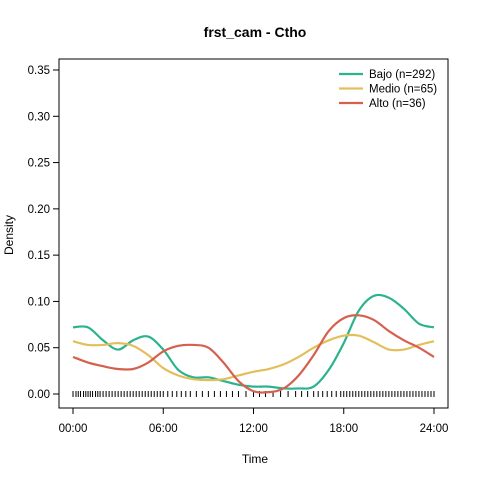 Image resolution: width=480 pixels, height=480 pixels. Describe the element at coordinates (343, 429) in the screenshot. I see `x-tick-label: 18:00` at that location.